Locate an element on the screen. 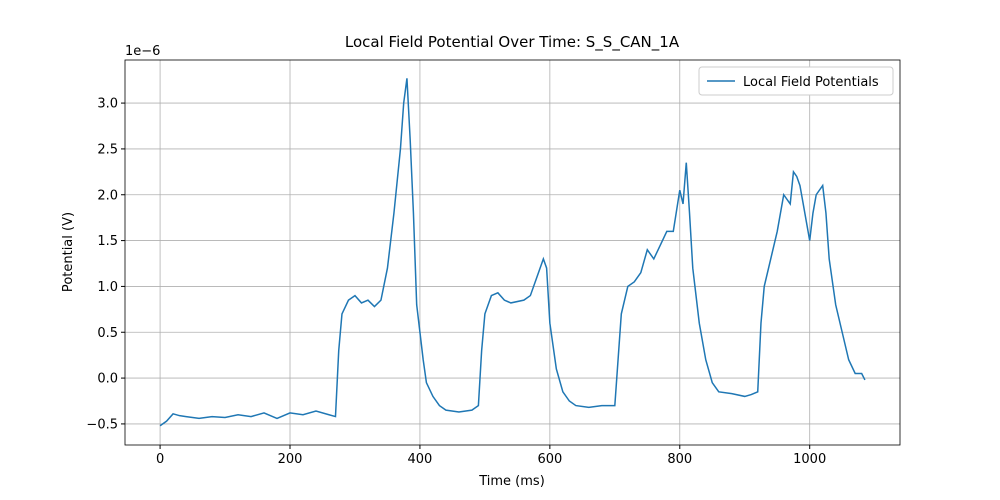 This screenshot has width=1000, height=500. y-axis-label: Potential (V) is located at coordinates (68, 252).